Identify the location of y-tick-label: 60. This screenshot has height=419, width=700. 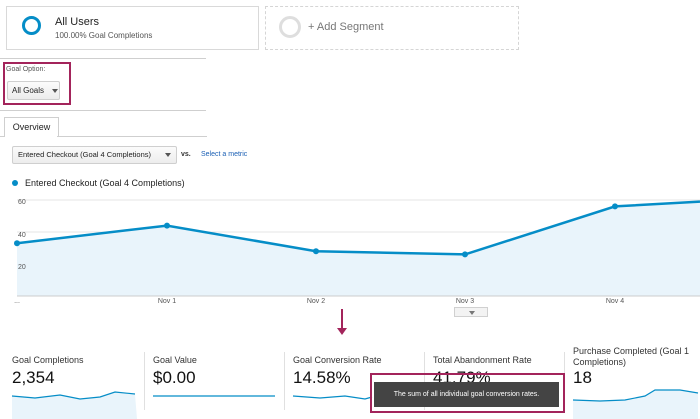
(22, 202).